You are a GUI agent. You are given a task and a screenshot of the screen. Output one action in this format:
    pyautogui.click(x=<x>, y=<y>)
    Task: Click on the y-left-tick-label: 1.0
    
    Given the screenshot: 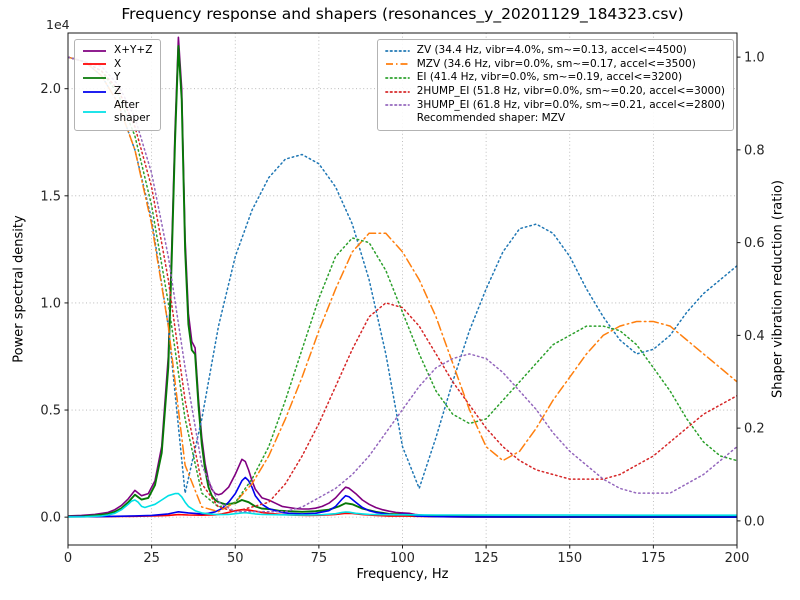 What is the action you would take?
    pyautogui.click(x=50, y=303)
    